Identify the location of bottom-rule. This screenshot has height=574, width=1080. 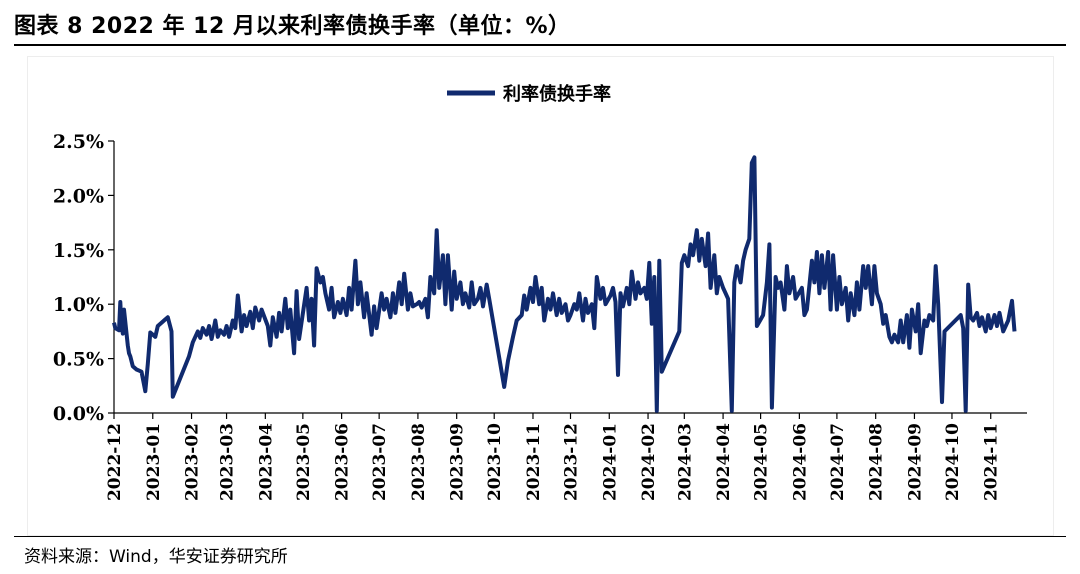
(540, 536).